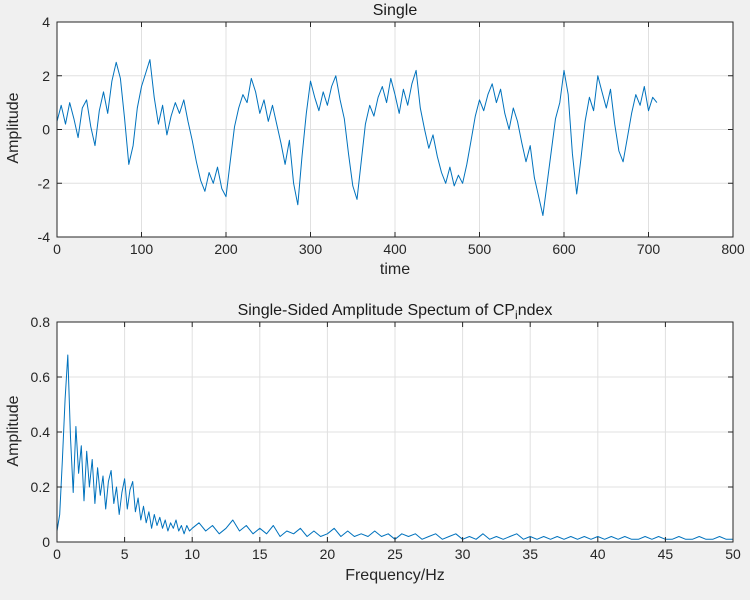 Image resolution: width=750 pixels, height=600 pixels. I want to click on spectrum-title-subscript: i, so click(516, 315).